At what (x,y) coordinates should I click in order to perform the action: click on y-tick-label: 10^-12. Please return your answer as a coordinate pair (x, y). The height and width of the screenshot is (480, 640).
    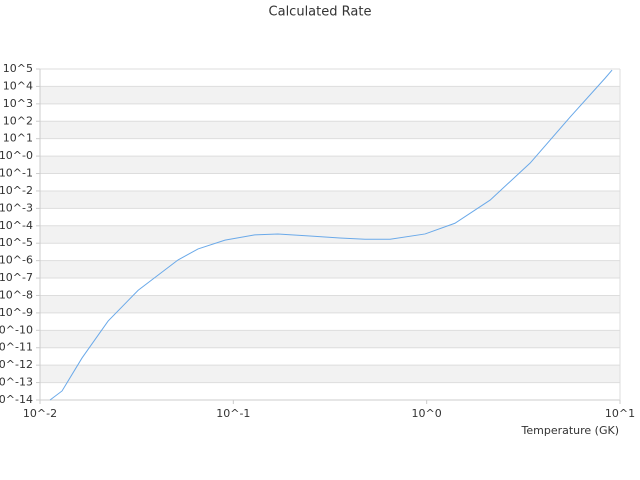
    Looking at the image, I should click on (16, 364).